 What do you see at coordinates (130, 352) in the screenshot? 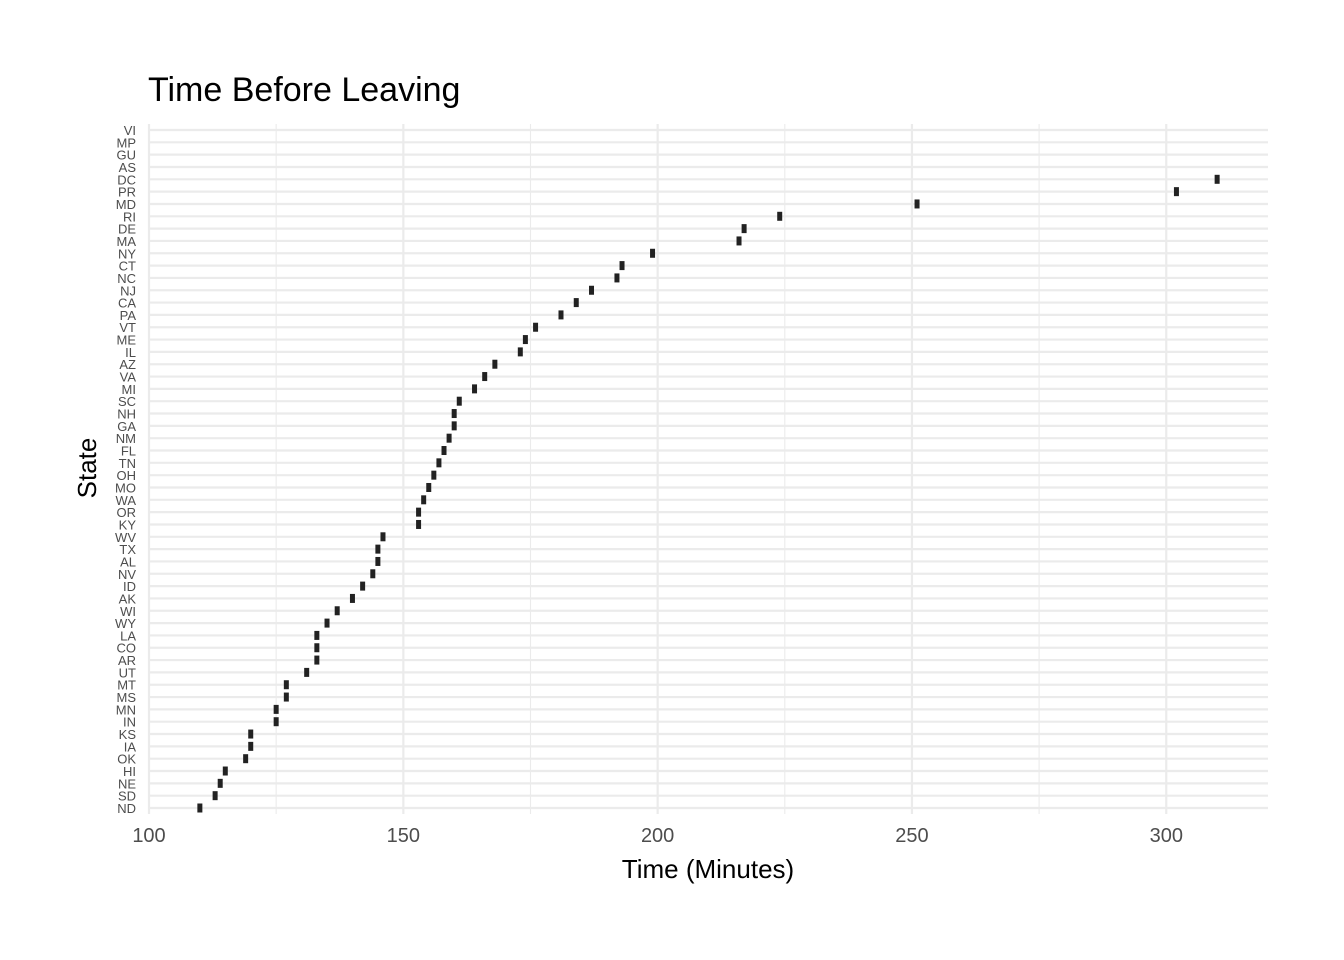
I see `y-tick-label: IL` at bounding box center [130, 352].